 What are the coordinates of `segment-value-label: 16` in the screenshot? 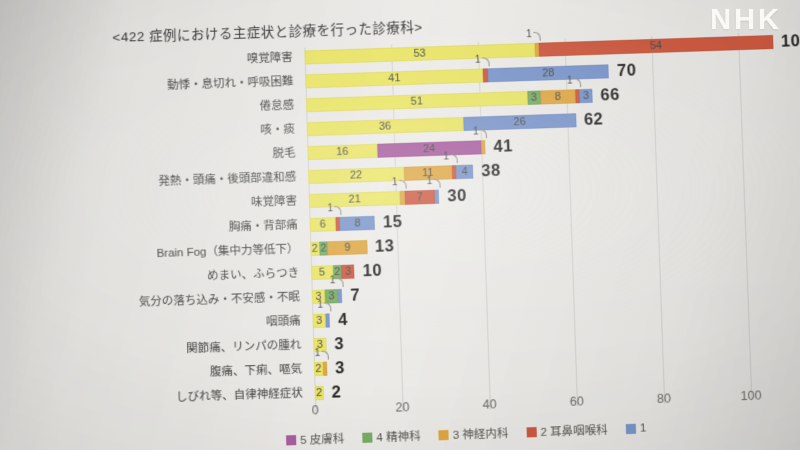 It's located at (342, 152).